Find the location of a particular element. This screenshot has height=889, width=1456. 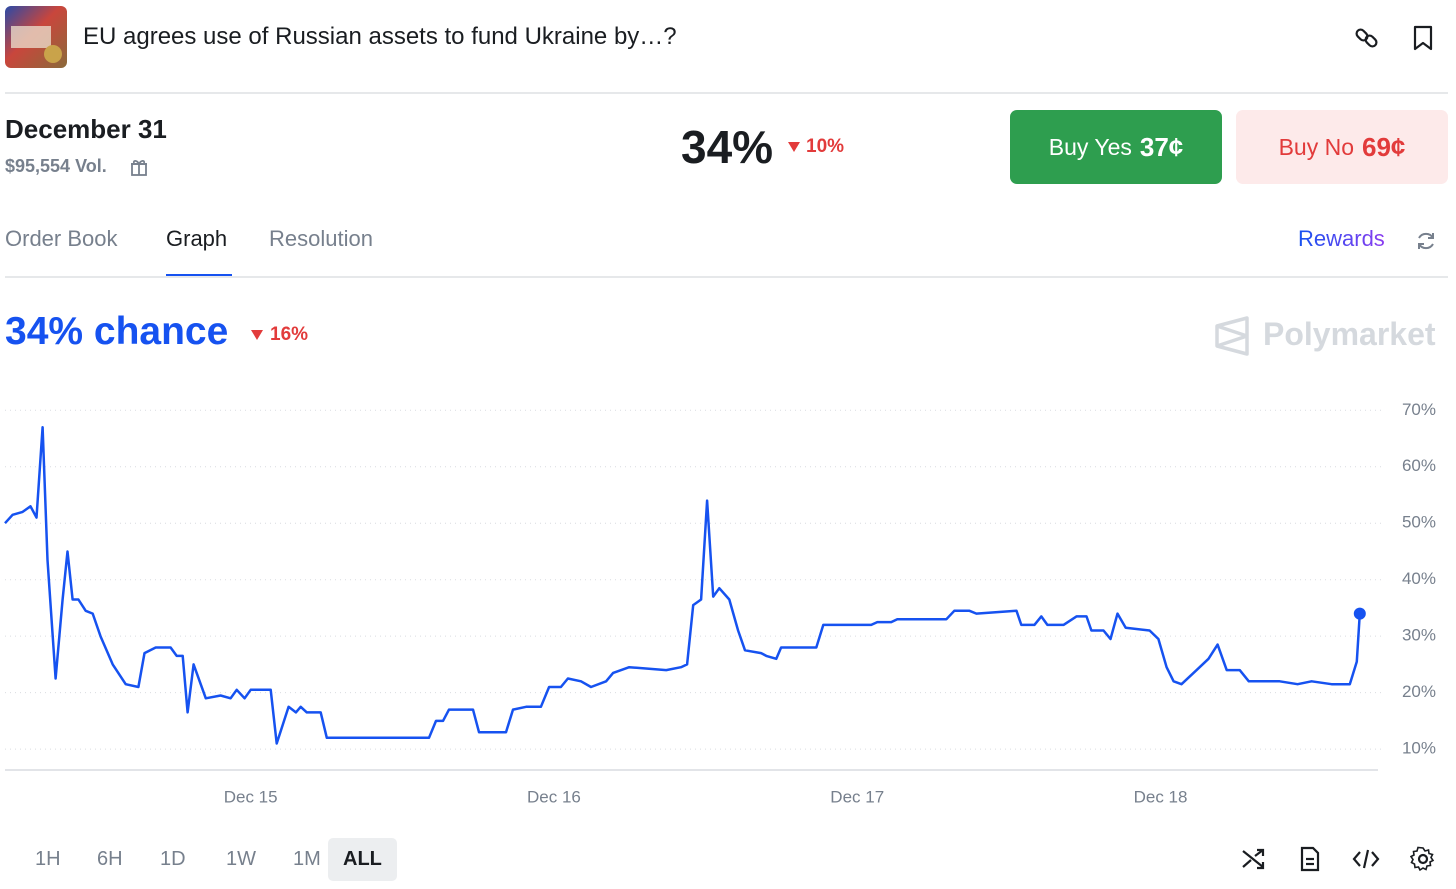

button-label: Buy No is located at coordinates (1316, 146).